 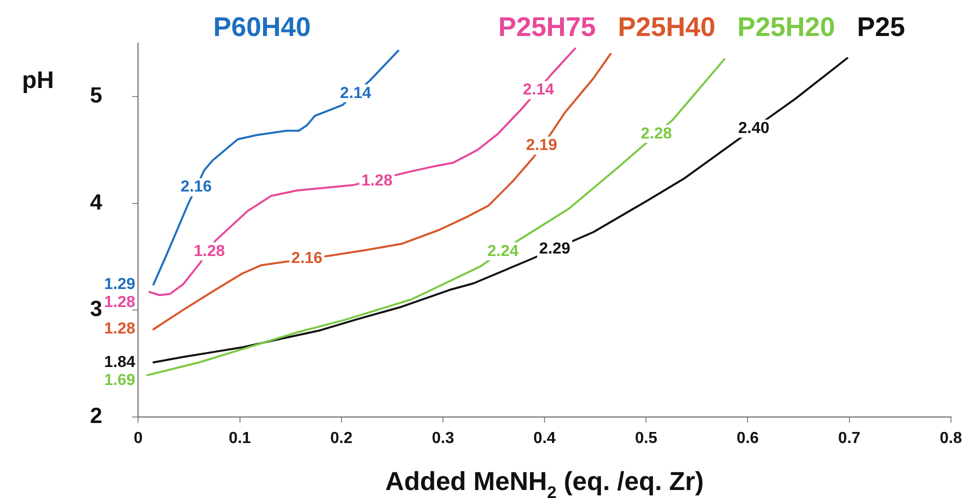 What do you see at coordinates (786, 27) in the screenshot?
I see `series-label: P25H20` at bounding box center [786, 27].